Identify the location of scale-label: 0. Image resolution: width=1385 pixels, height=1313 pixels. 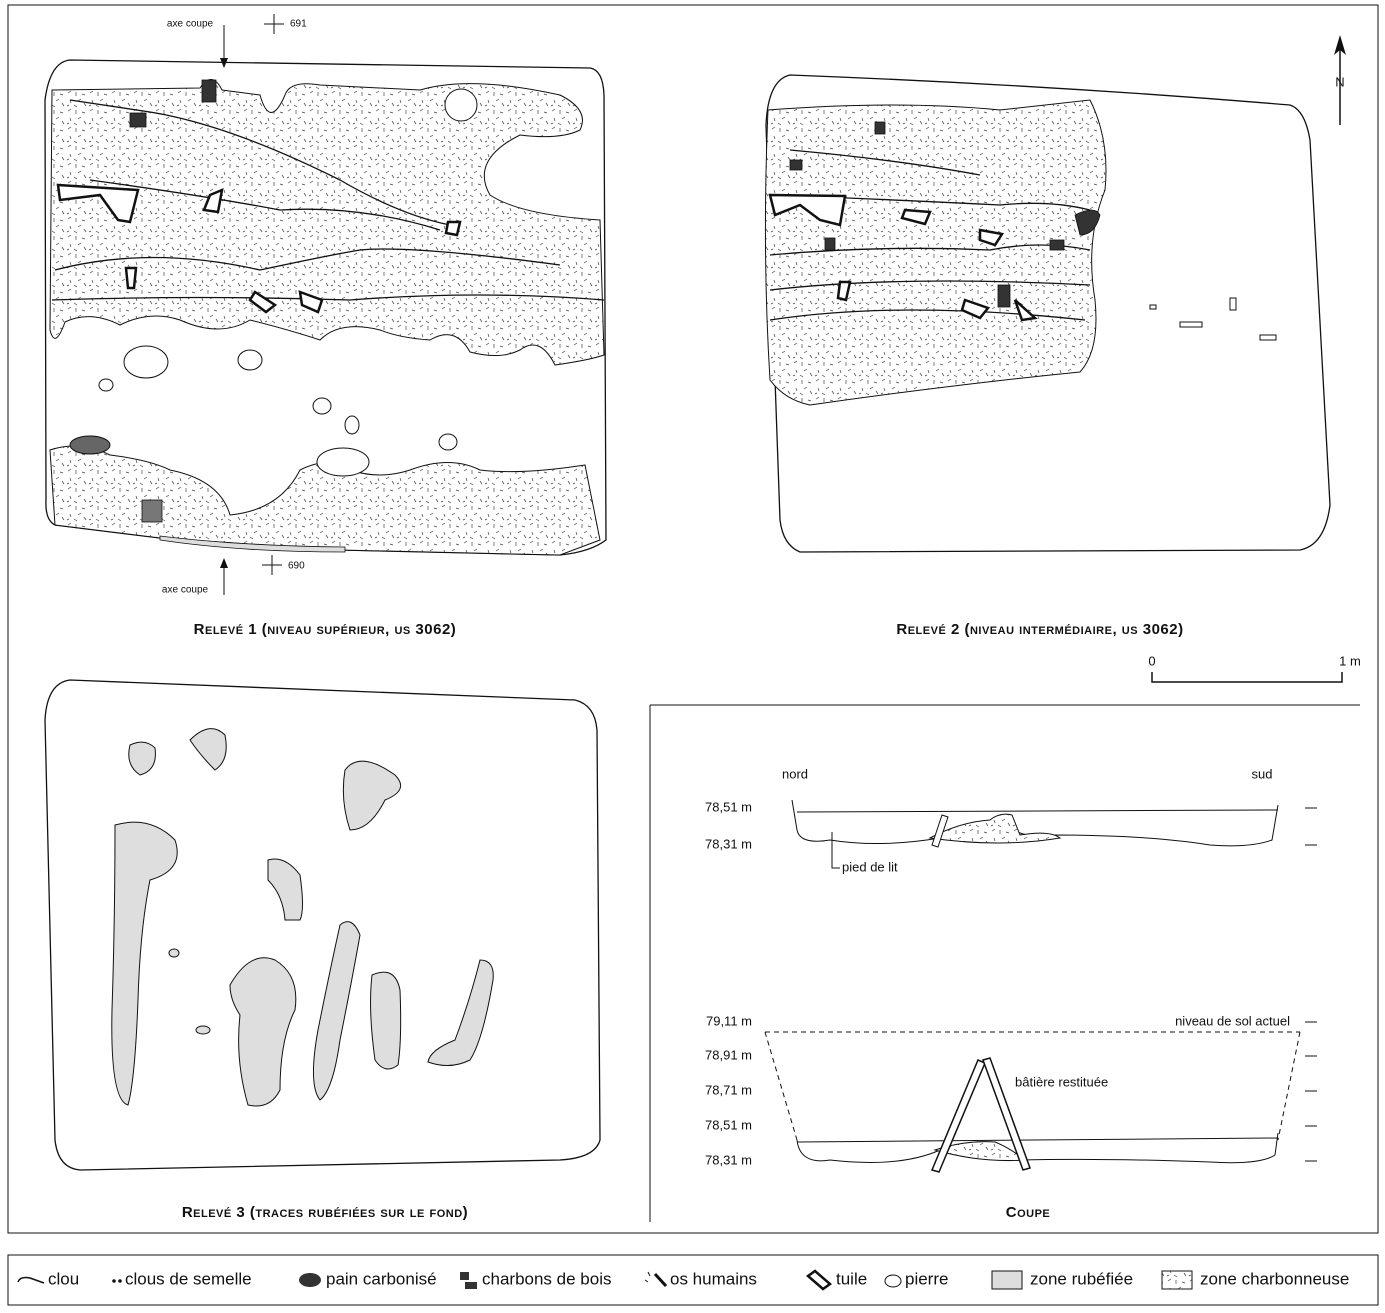
(1151, 660).